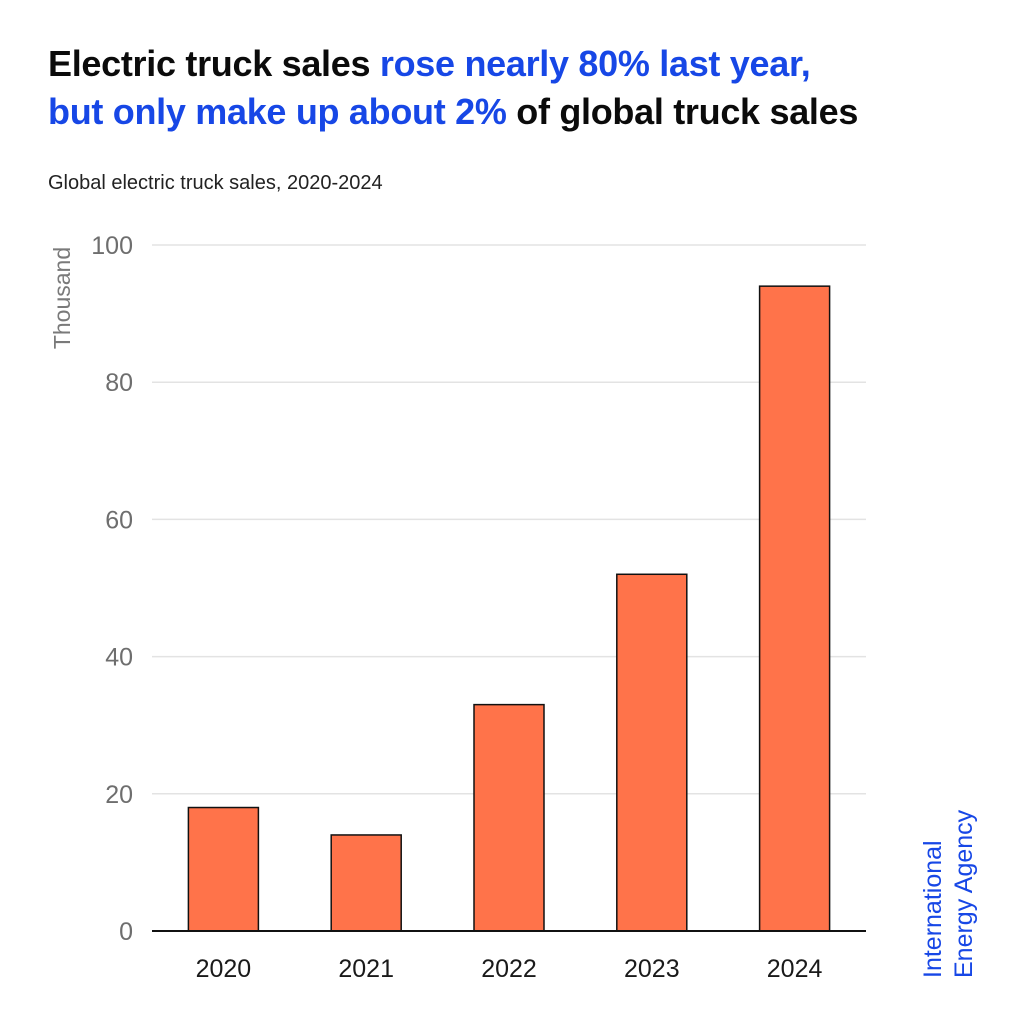  Describe the element at coordinates (652, 969) in the screenshot. I see `x-tick-label: 2023` at that location.